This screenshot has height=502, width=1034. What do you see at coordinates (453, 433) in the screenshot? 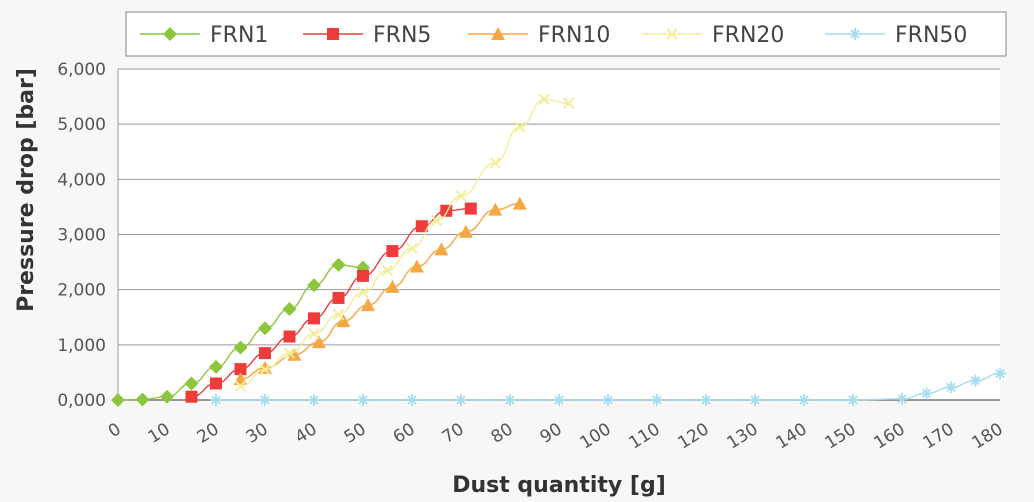
I see `x-tick-label: 70` at bounding box center [453, 433].